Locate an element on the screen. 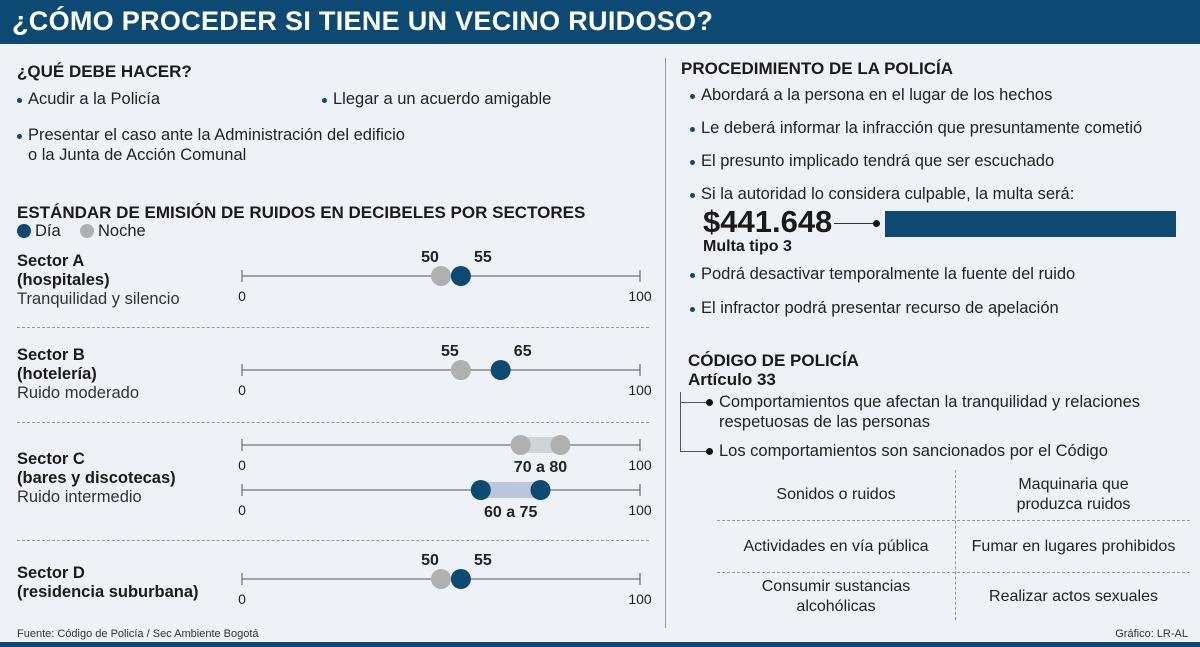 This screenshot has width=1200, height=647. grid-cell-line: Consumir sustancias is located at coordinates (836, 586).